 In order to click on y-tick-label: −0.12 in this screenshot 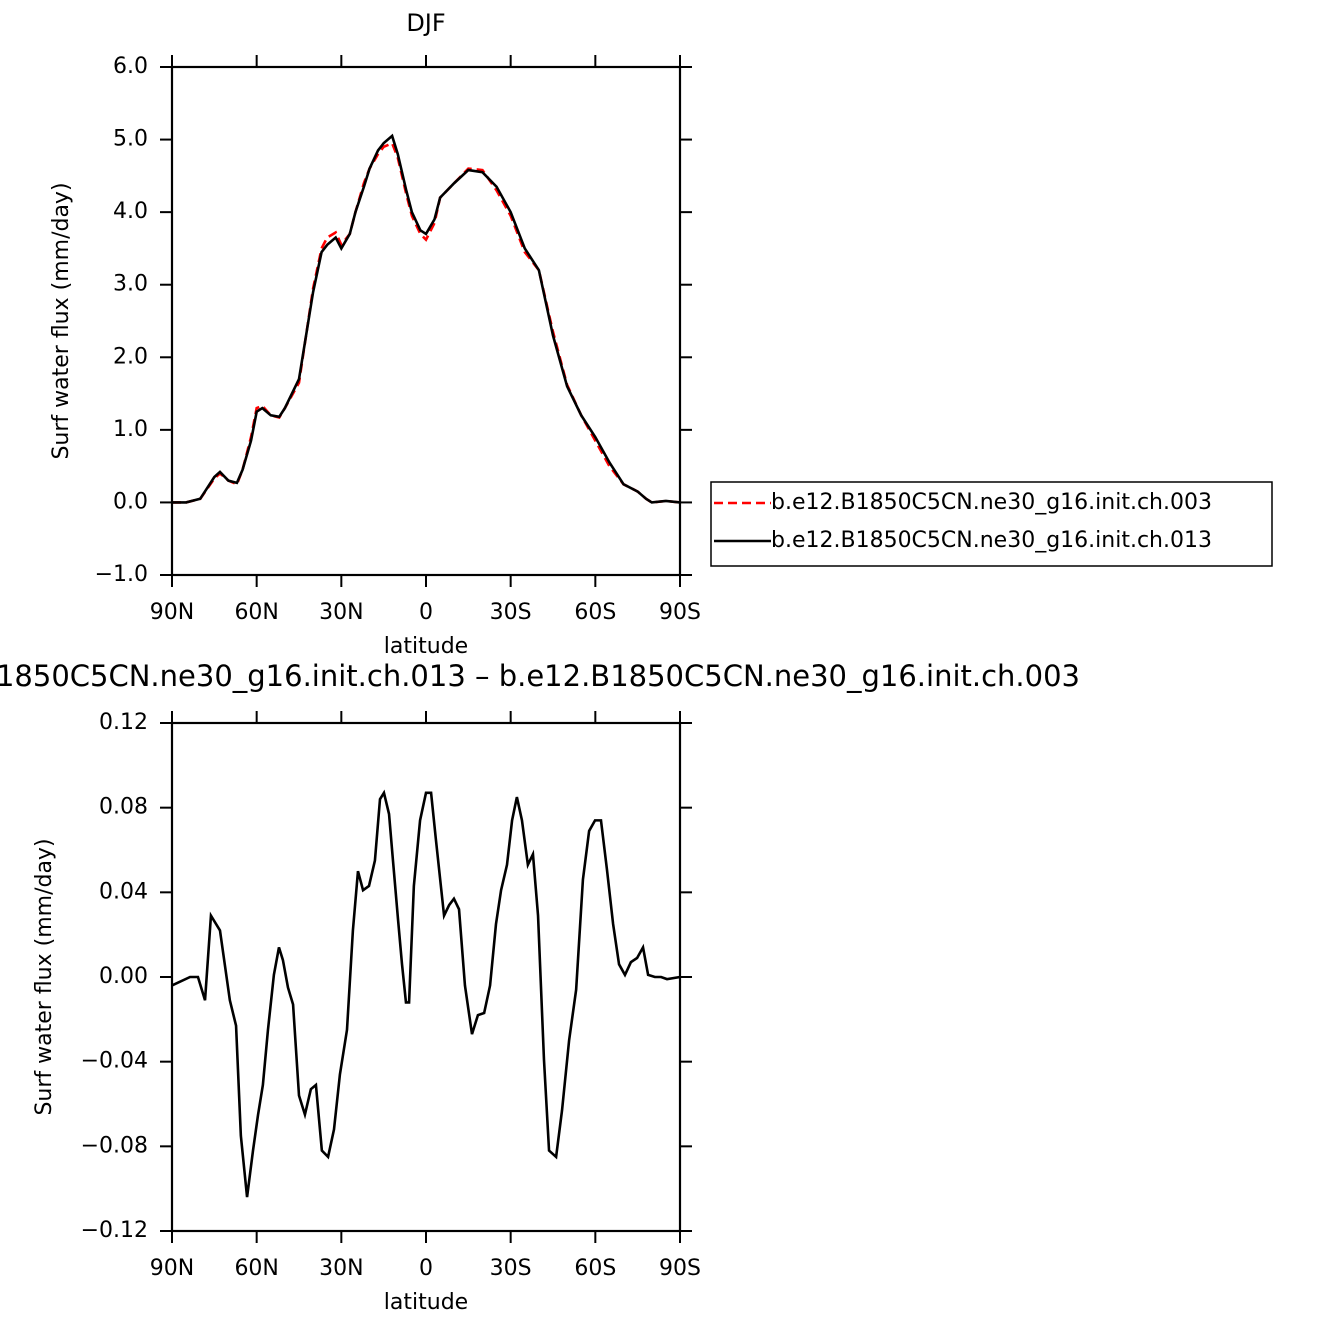, I will do `click(114, 1230)`.